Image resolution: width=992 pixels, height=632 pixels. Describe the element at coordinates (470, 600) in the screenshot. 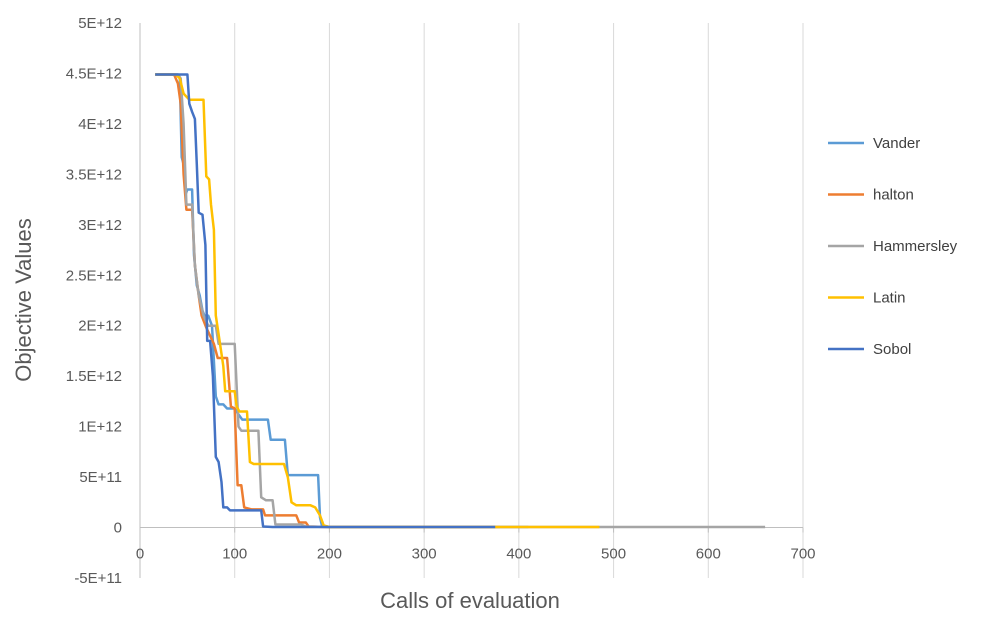

I see `x-axis-title: Calls of evaluation` at that location.